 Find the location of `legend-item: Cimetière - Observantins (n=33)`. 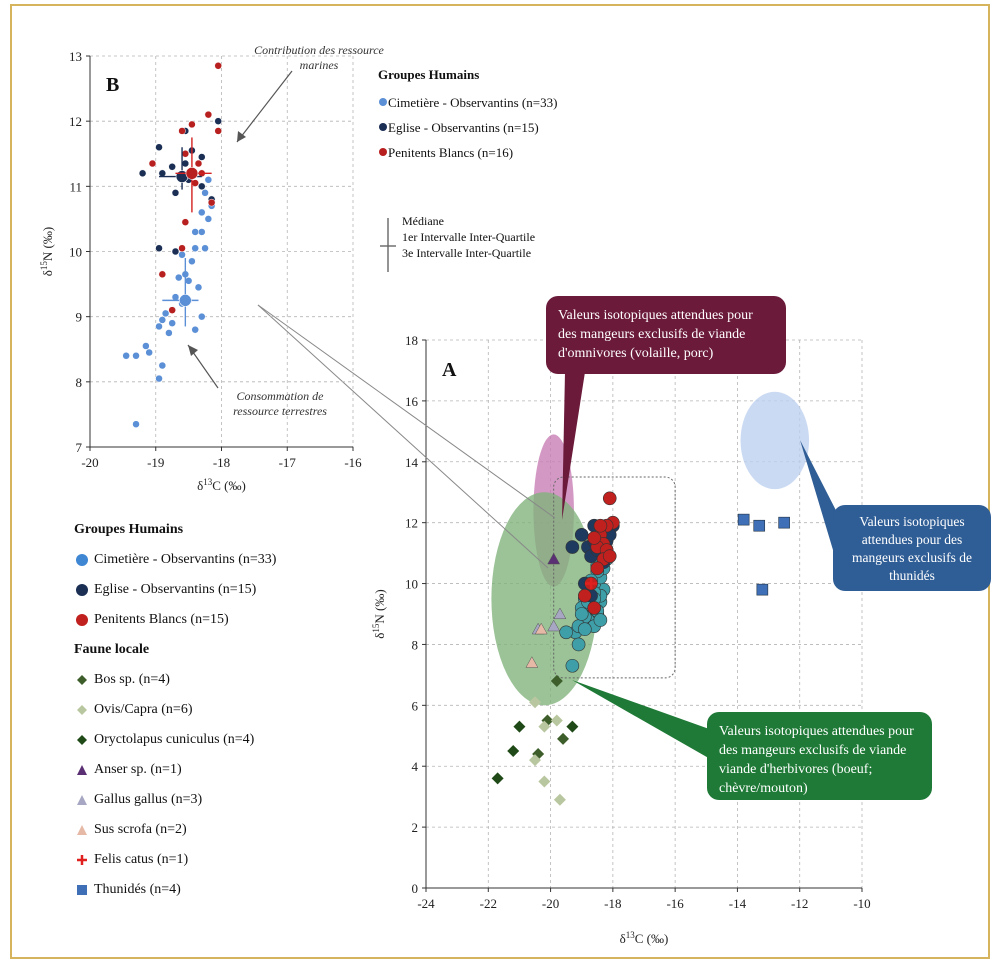

legend-item: Cimetière - Observantins (n=33) is located at coordinates (175, 560).